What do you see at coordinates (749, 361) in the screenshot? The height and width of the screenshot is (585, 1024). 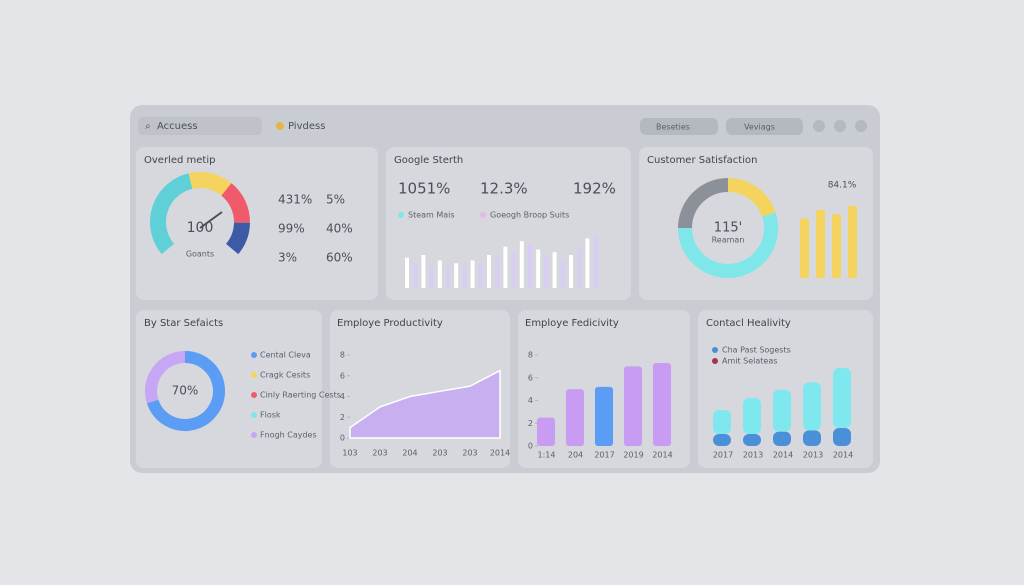 I see `legend-label: Amit Selateas` at bounding box center [749, 361].